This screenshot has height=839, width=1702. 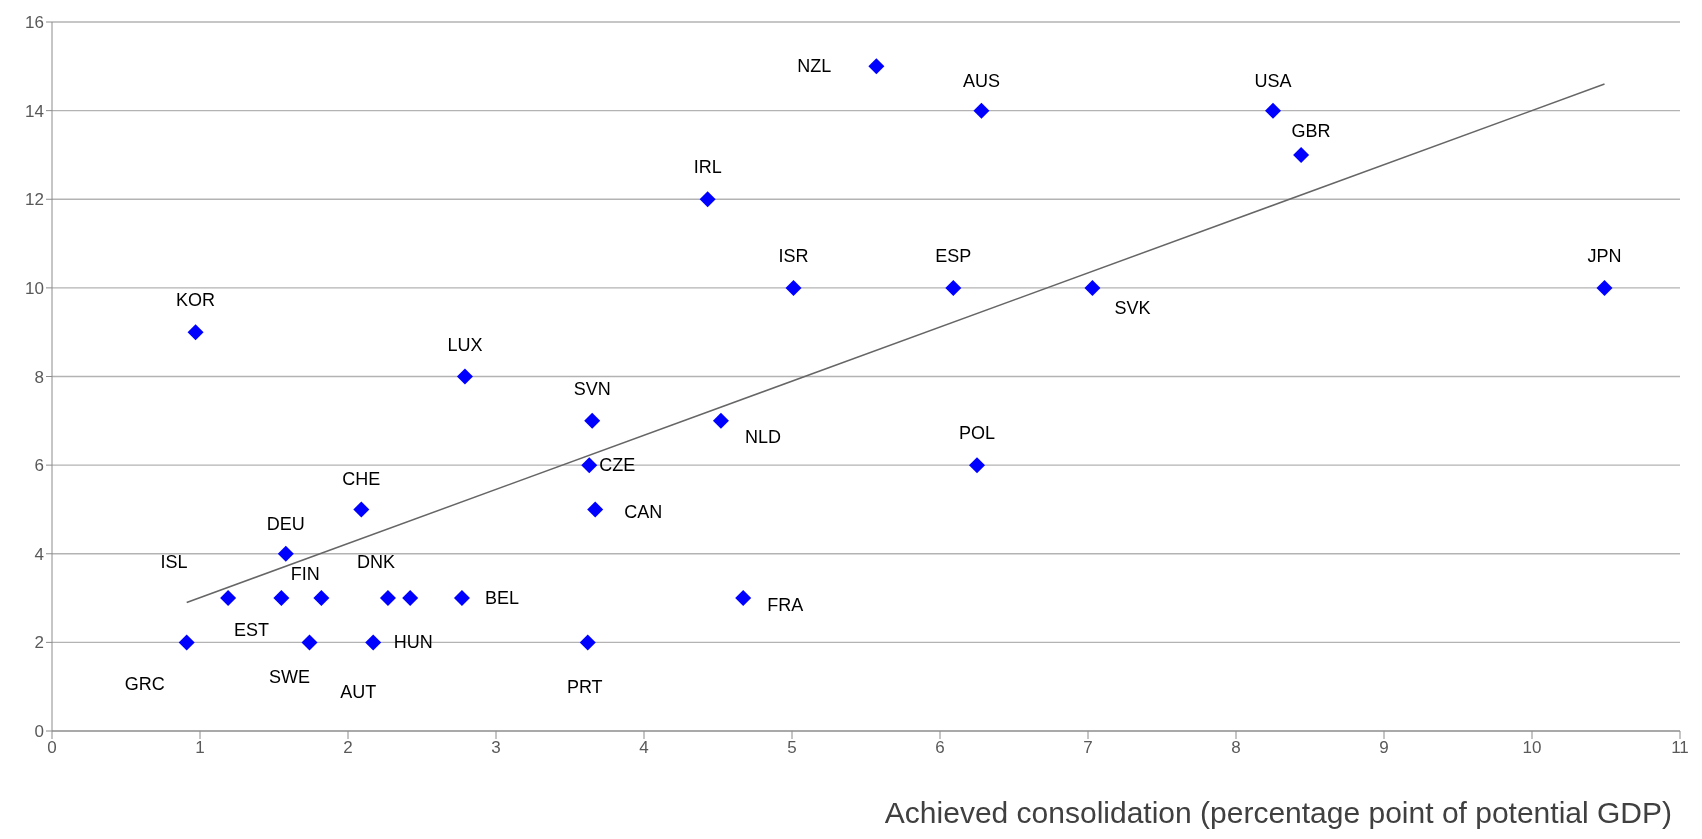 What do you see at coordinates (940, 748) in the screenshot?
I see `x-tick-label: 6` at bounding box center [940, 748].